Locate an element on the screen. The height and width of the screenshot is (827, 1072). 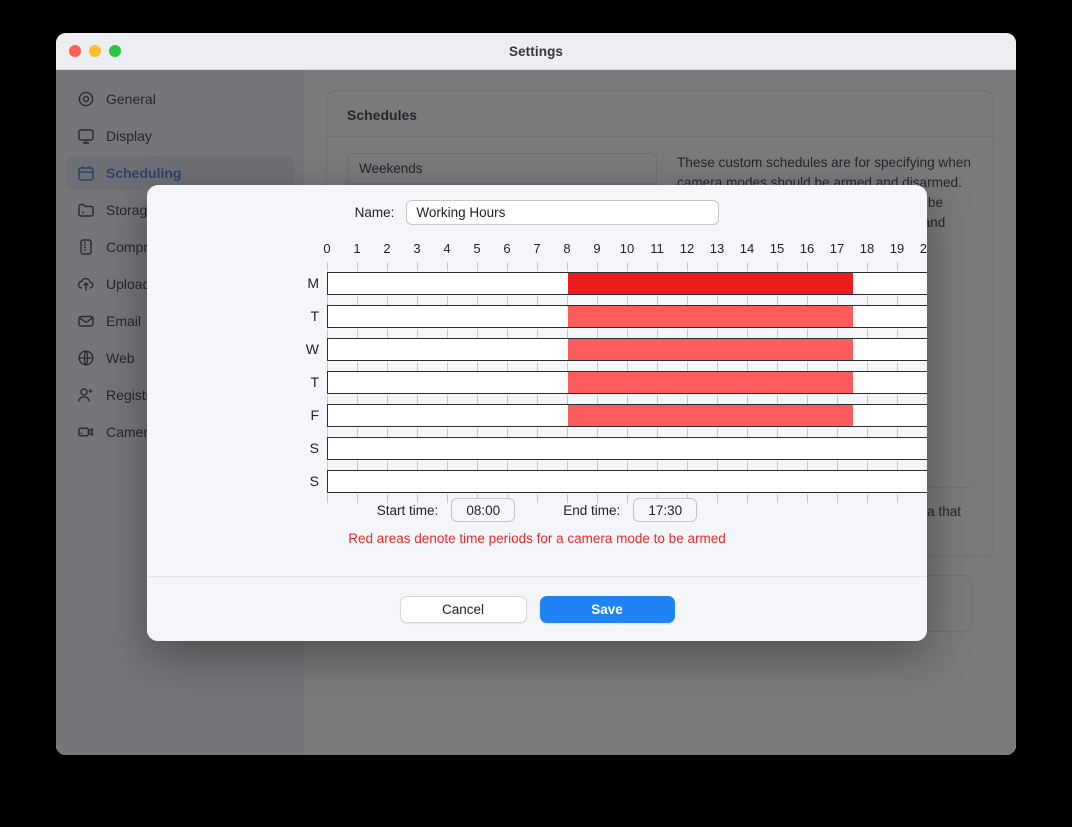
save-button: Save is located at coordinates (607, 609).